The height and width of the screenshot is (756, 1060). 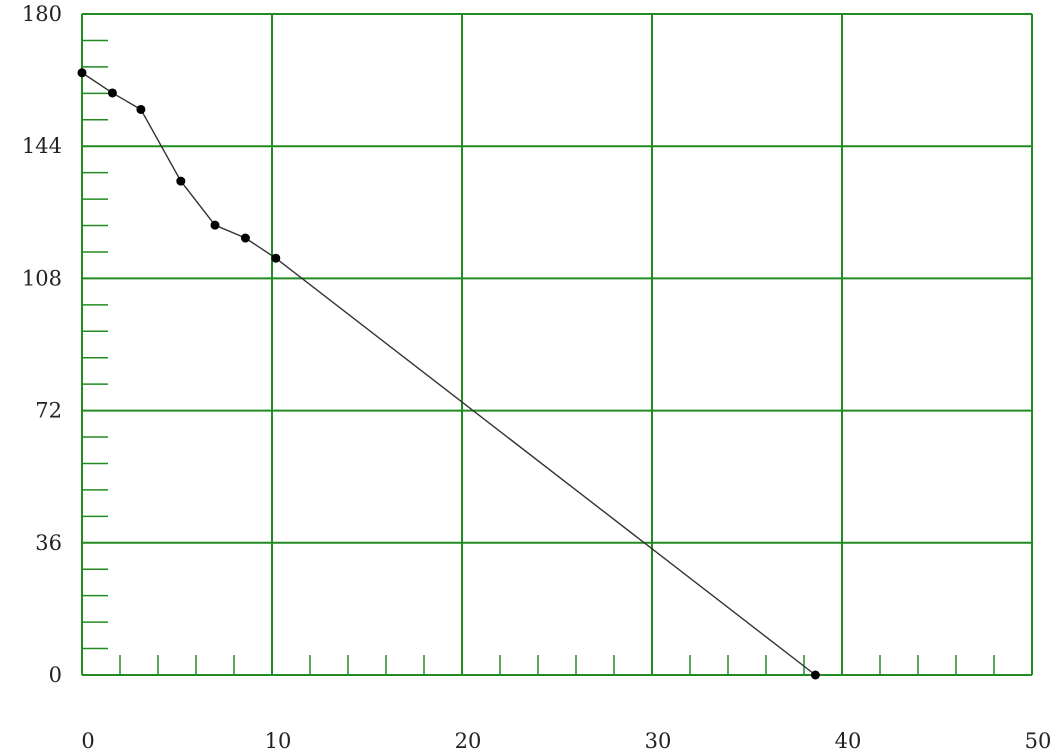 What do you see at coordinates (42, 146) in the screenshot?
I see `y-tick-label: 144` at bounding box center [42, 146].